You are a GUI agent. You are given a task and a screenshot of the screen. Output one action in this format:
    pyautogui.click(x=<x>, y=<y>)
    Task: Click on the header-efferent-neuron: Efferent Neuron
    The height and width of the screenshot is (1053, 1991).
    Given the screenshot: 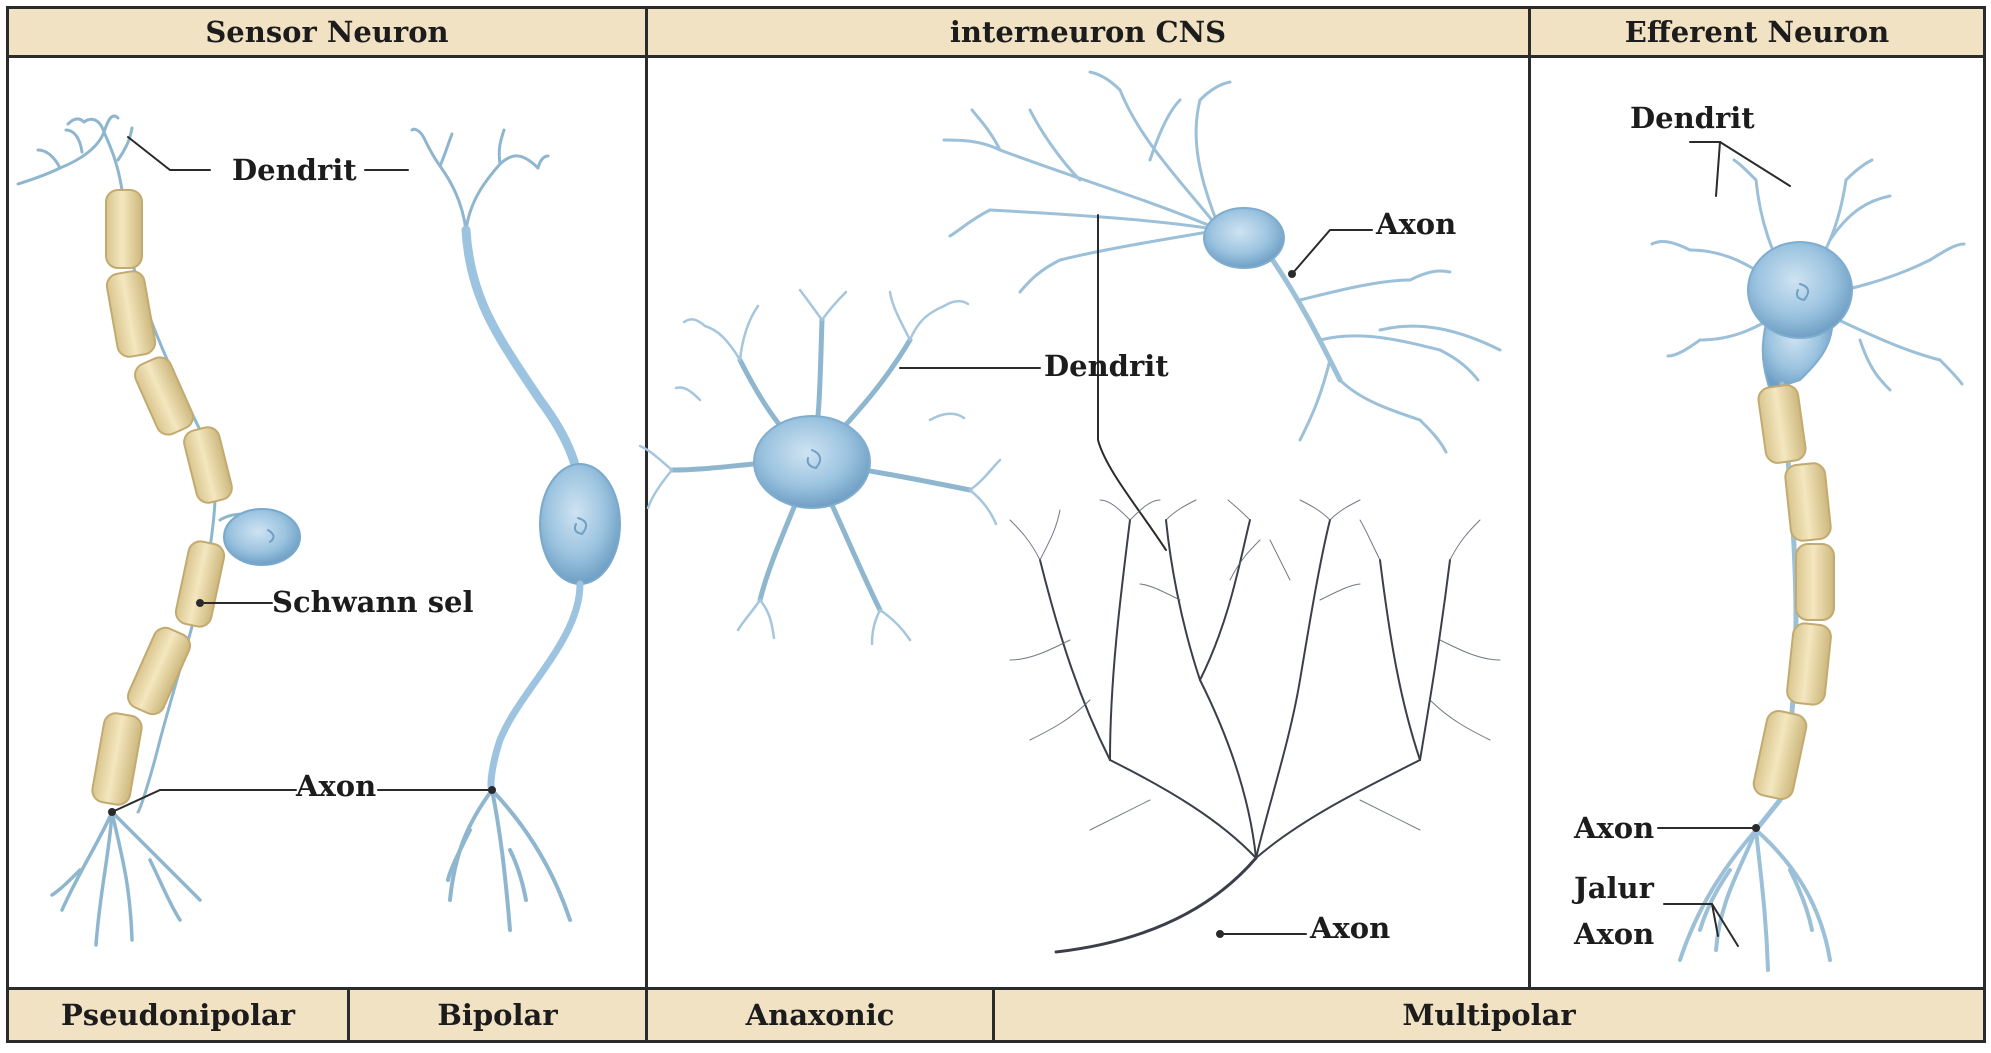 What is the action you would take?
    pyautogui.click(x=1757, y=32)
    